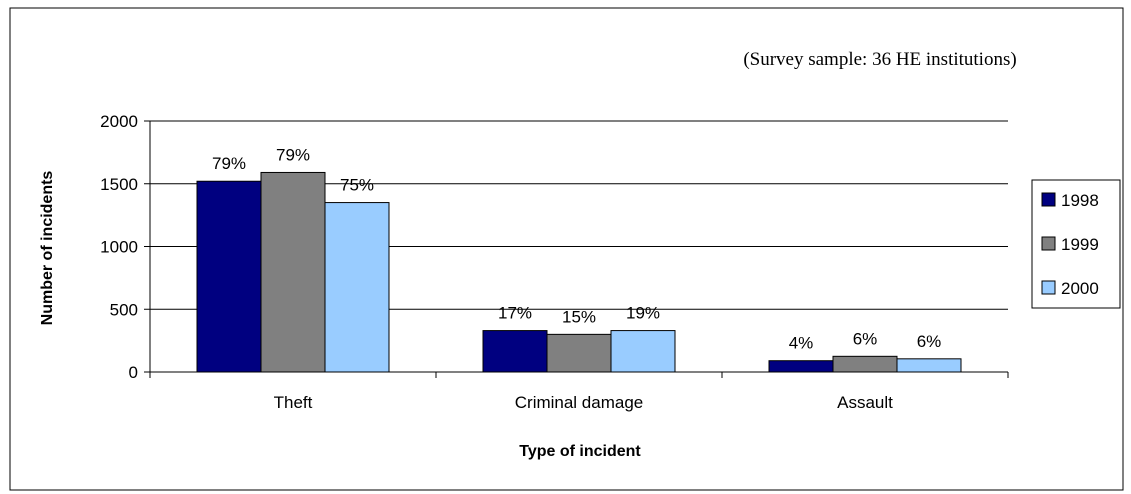  Describe the element at coordinates (1048, 243) in the screenshot. I see `legend-swatch-1999` at that location.